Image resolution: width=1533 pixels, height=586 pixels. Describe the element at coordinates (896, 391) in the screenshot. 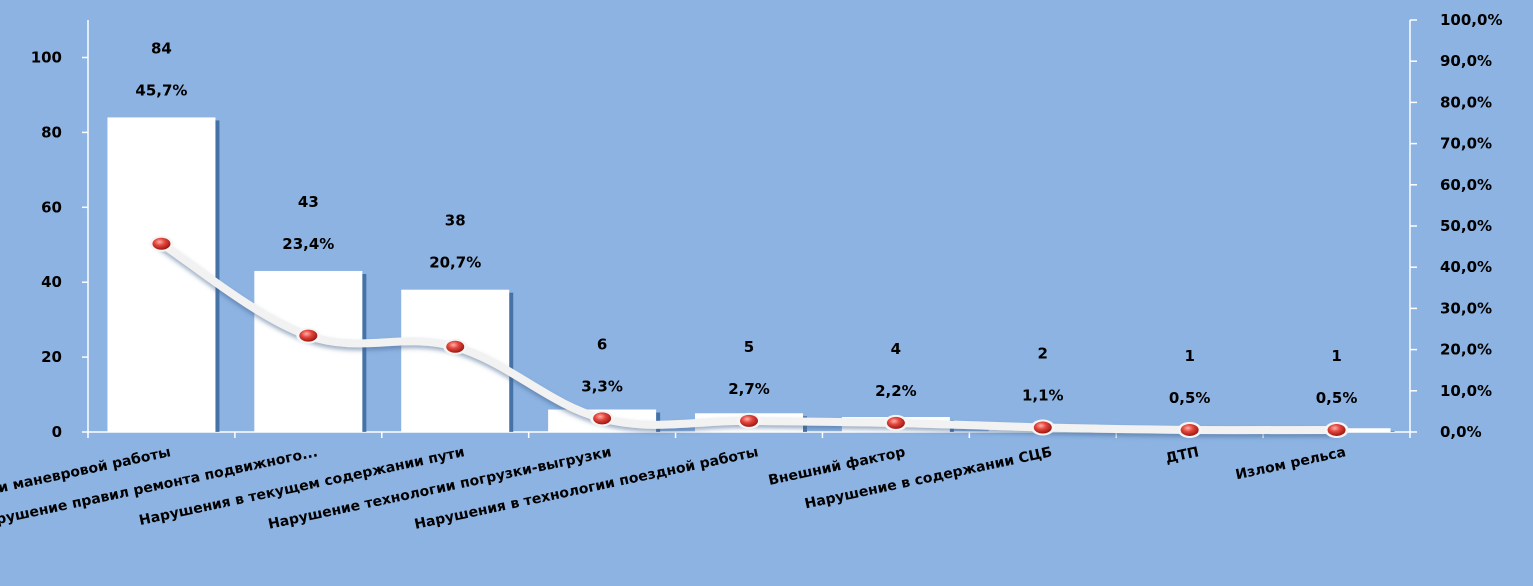

I see `percent-data-label: 2,2%` at that location.